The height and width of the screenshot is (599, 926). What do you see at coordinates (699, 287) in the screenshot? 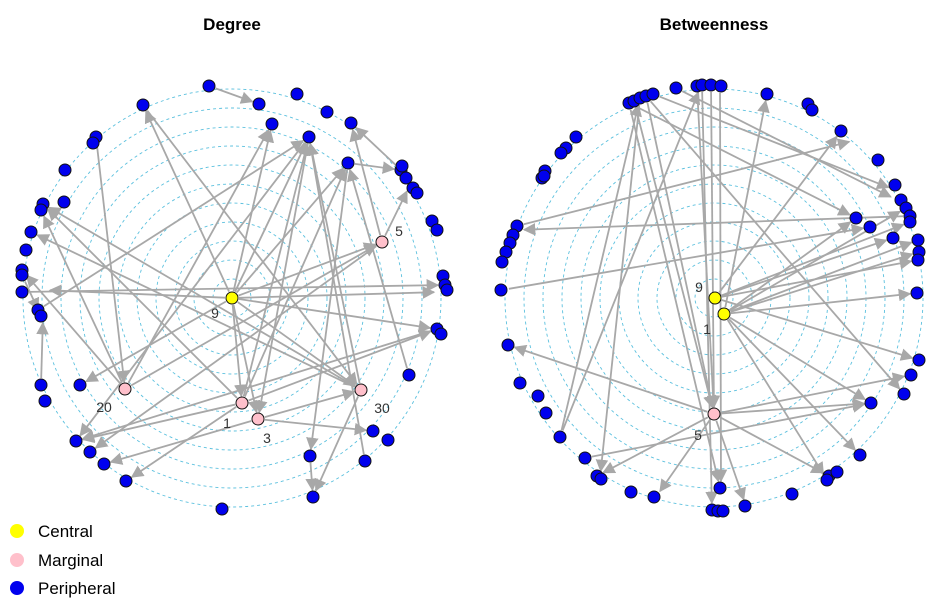
I see `betweenness-label-9: 9` at bounding box center [699, 287].